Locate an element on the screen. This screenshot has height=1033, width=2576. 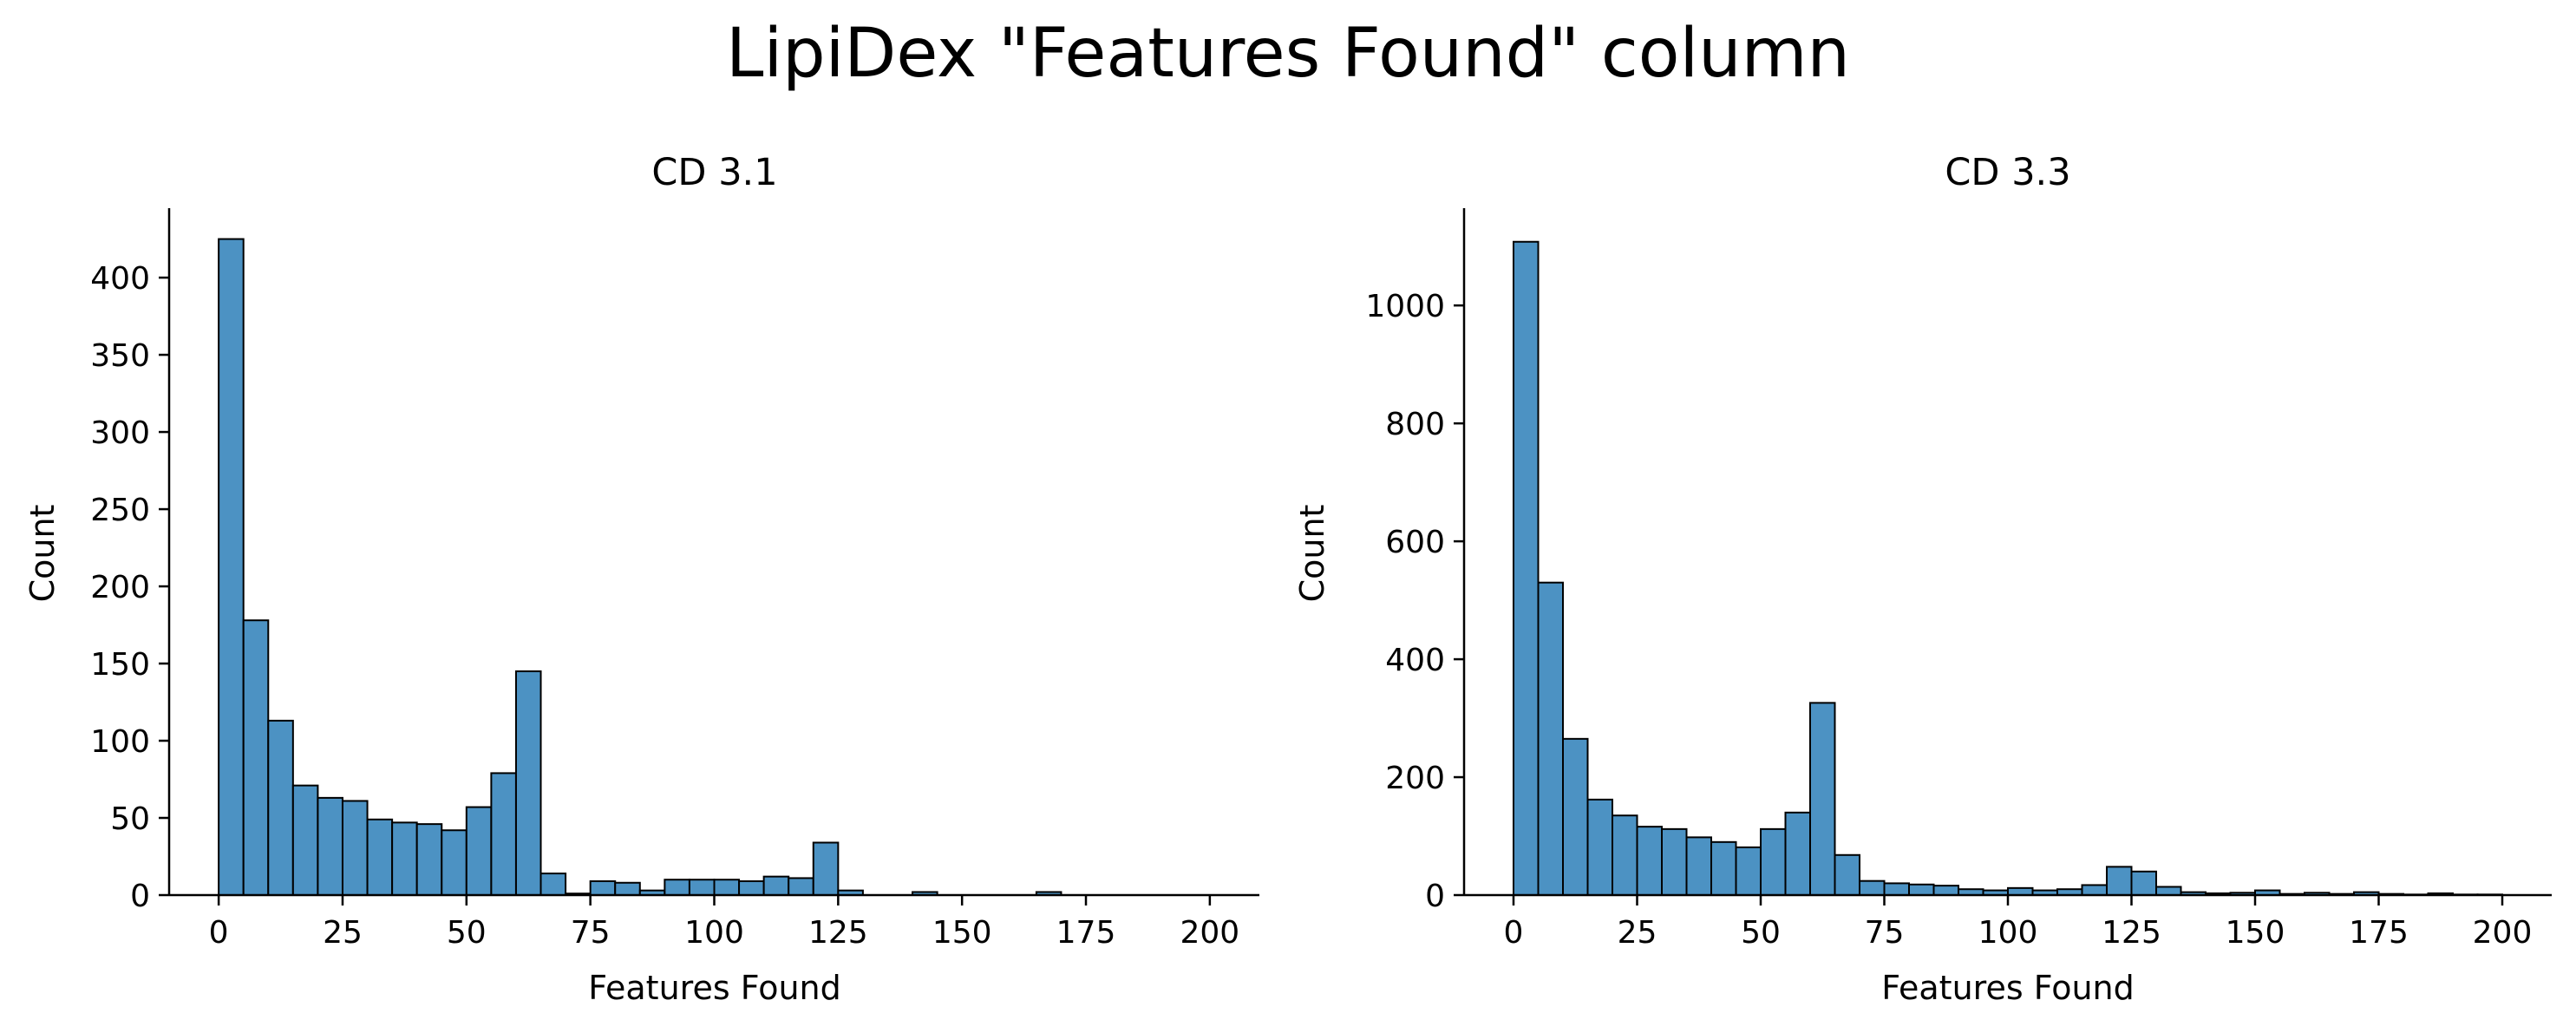
y-tick-label: 350 is located at coordinates (120, 356).